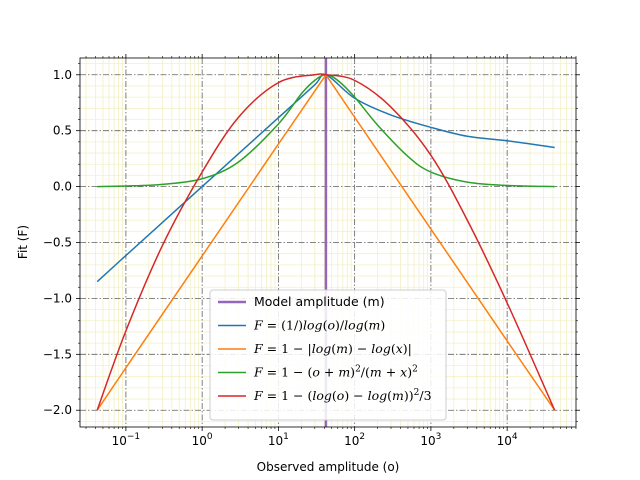 The image size is (640, 480). I want to click on x-tick-label: 10⁰, so click(202, 440).